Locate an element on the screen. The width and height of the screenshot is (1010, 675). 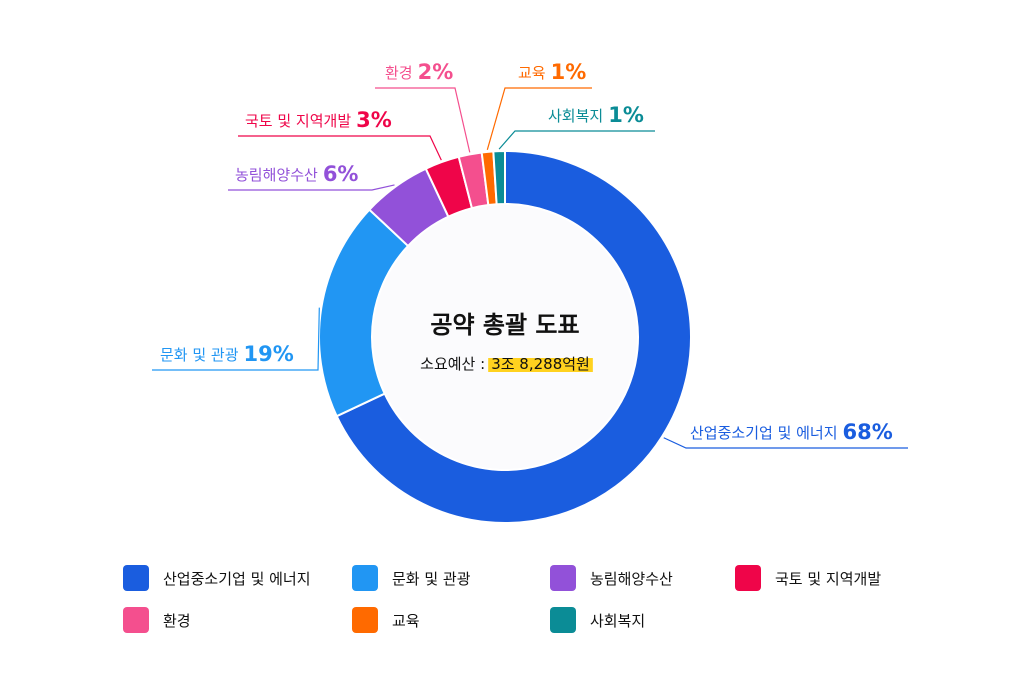
legend-label: 문화 및 관광 is located at coordinates (431, 579).